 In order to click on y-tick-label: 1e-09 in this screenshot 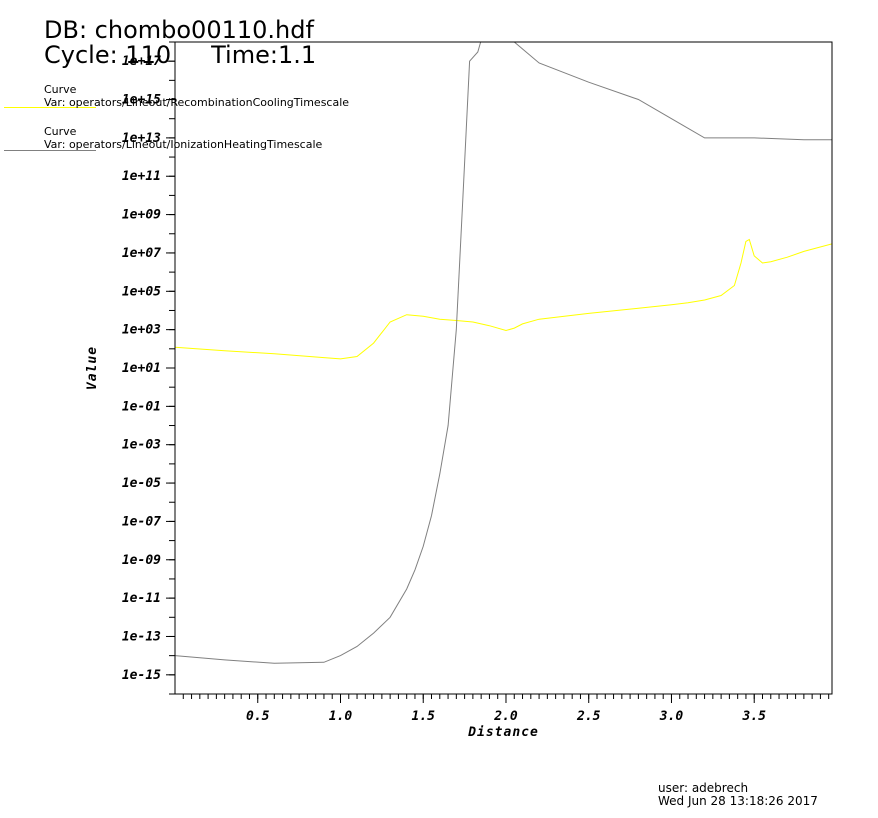, I will do `click(141, 560)`.